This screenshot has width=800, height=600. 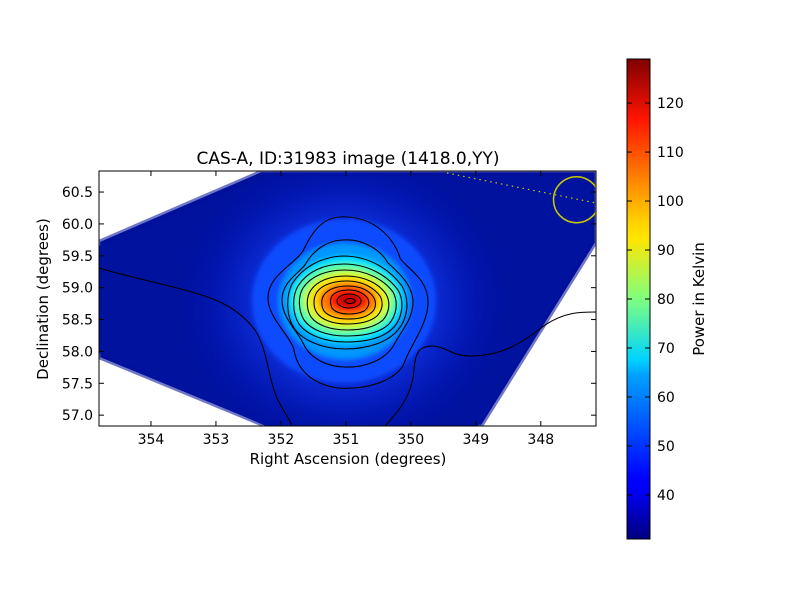 I want to click on colorbar-tick-label: 70, so click(x=666, y=349).